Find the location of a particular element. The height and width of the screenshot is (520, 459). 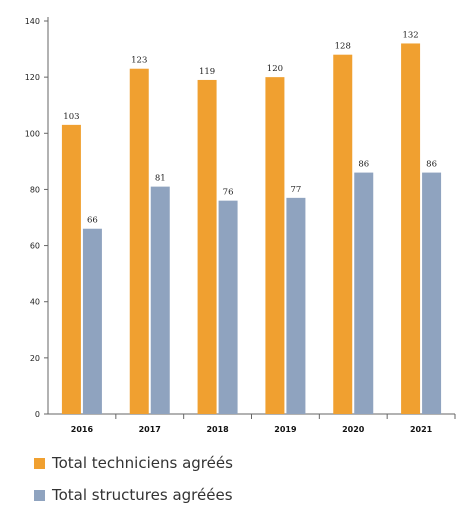

data-label: 128 is located at coordinates (343, 47).